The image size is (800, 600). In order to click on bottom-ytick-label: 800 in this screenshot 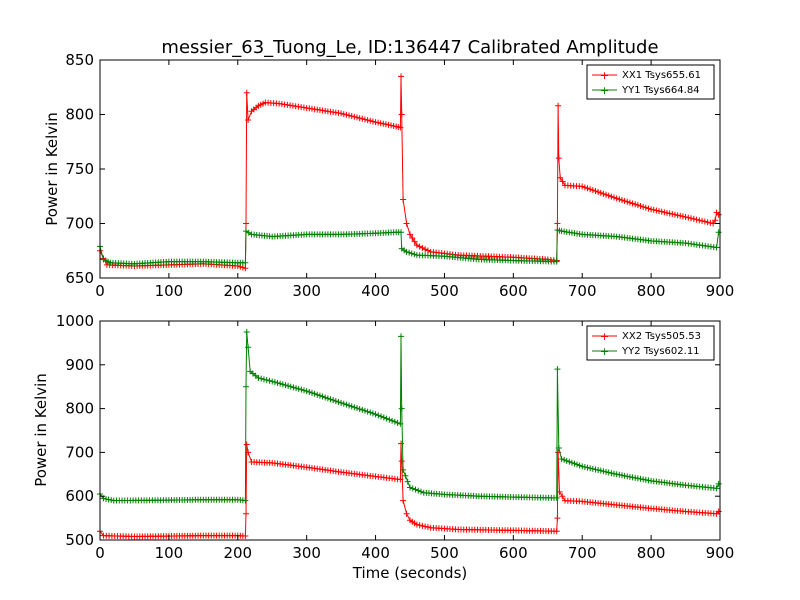, I will do `click(79, 409)`.